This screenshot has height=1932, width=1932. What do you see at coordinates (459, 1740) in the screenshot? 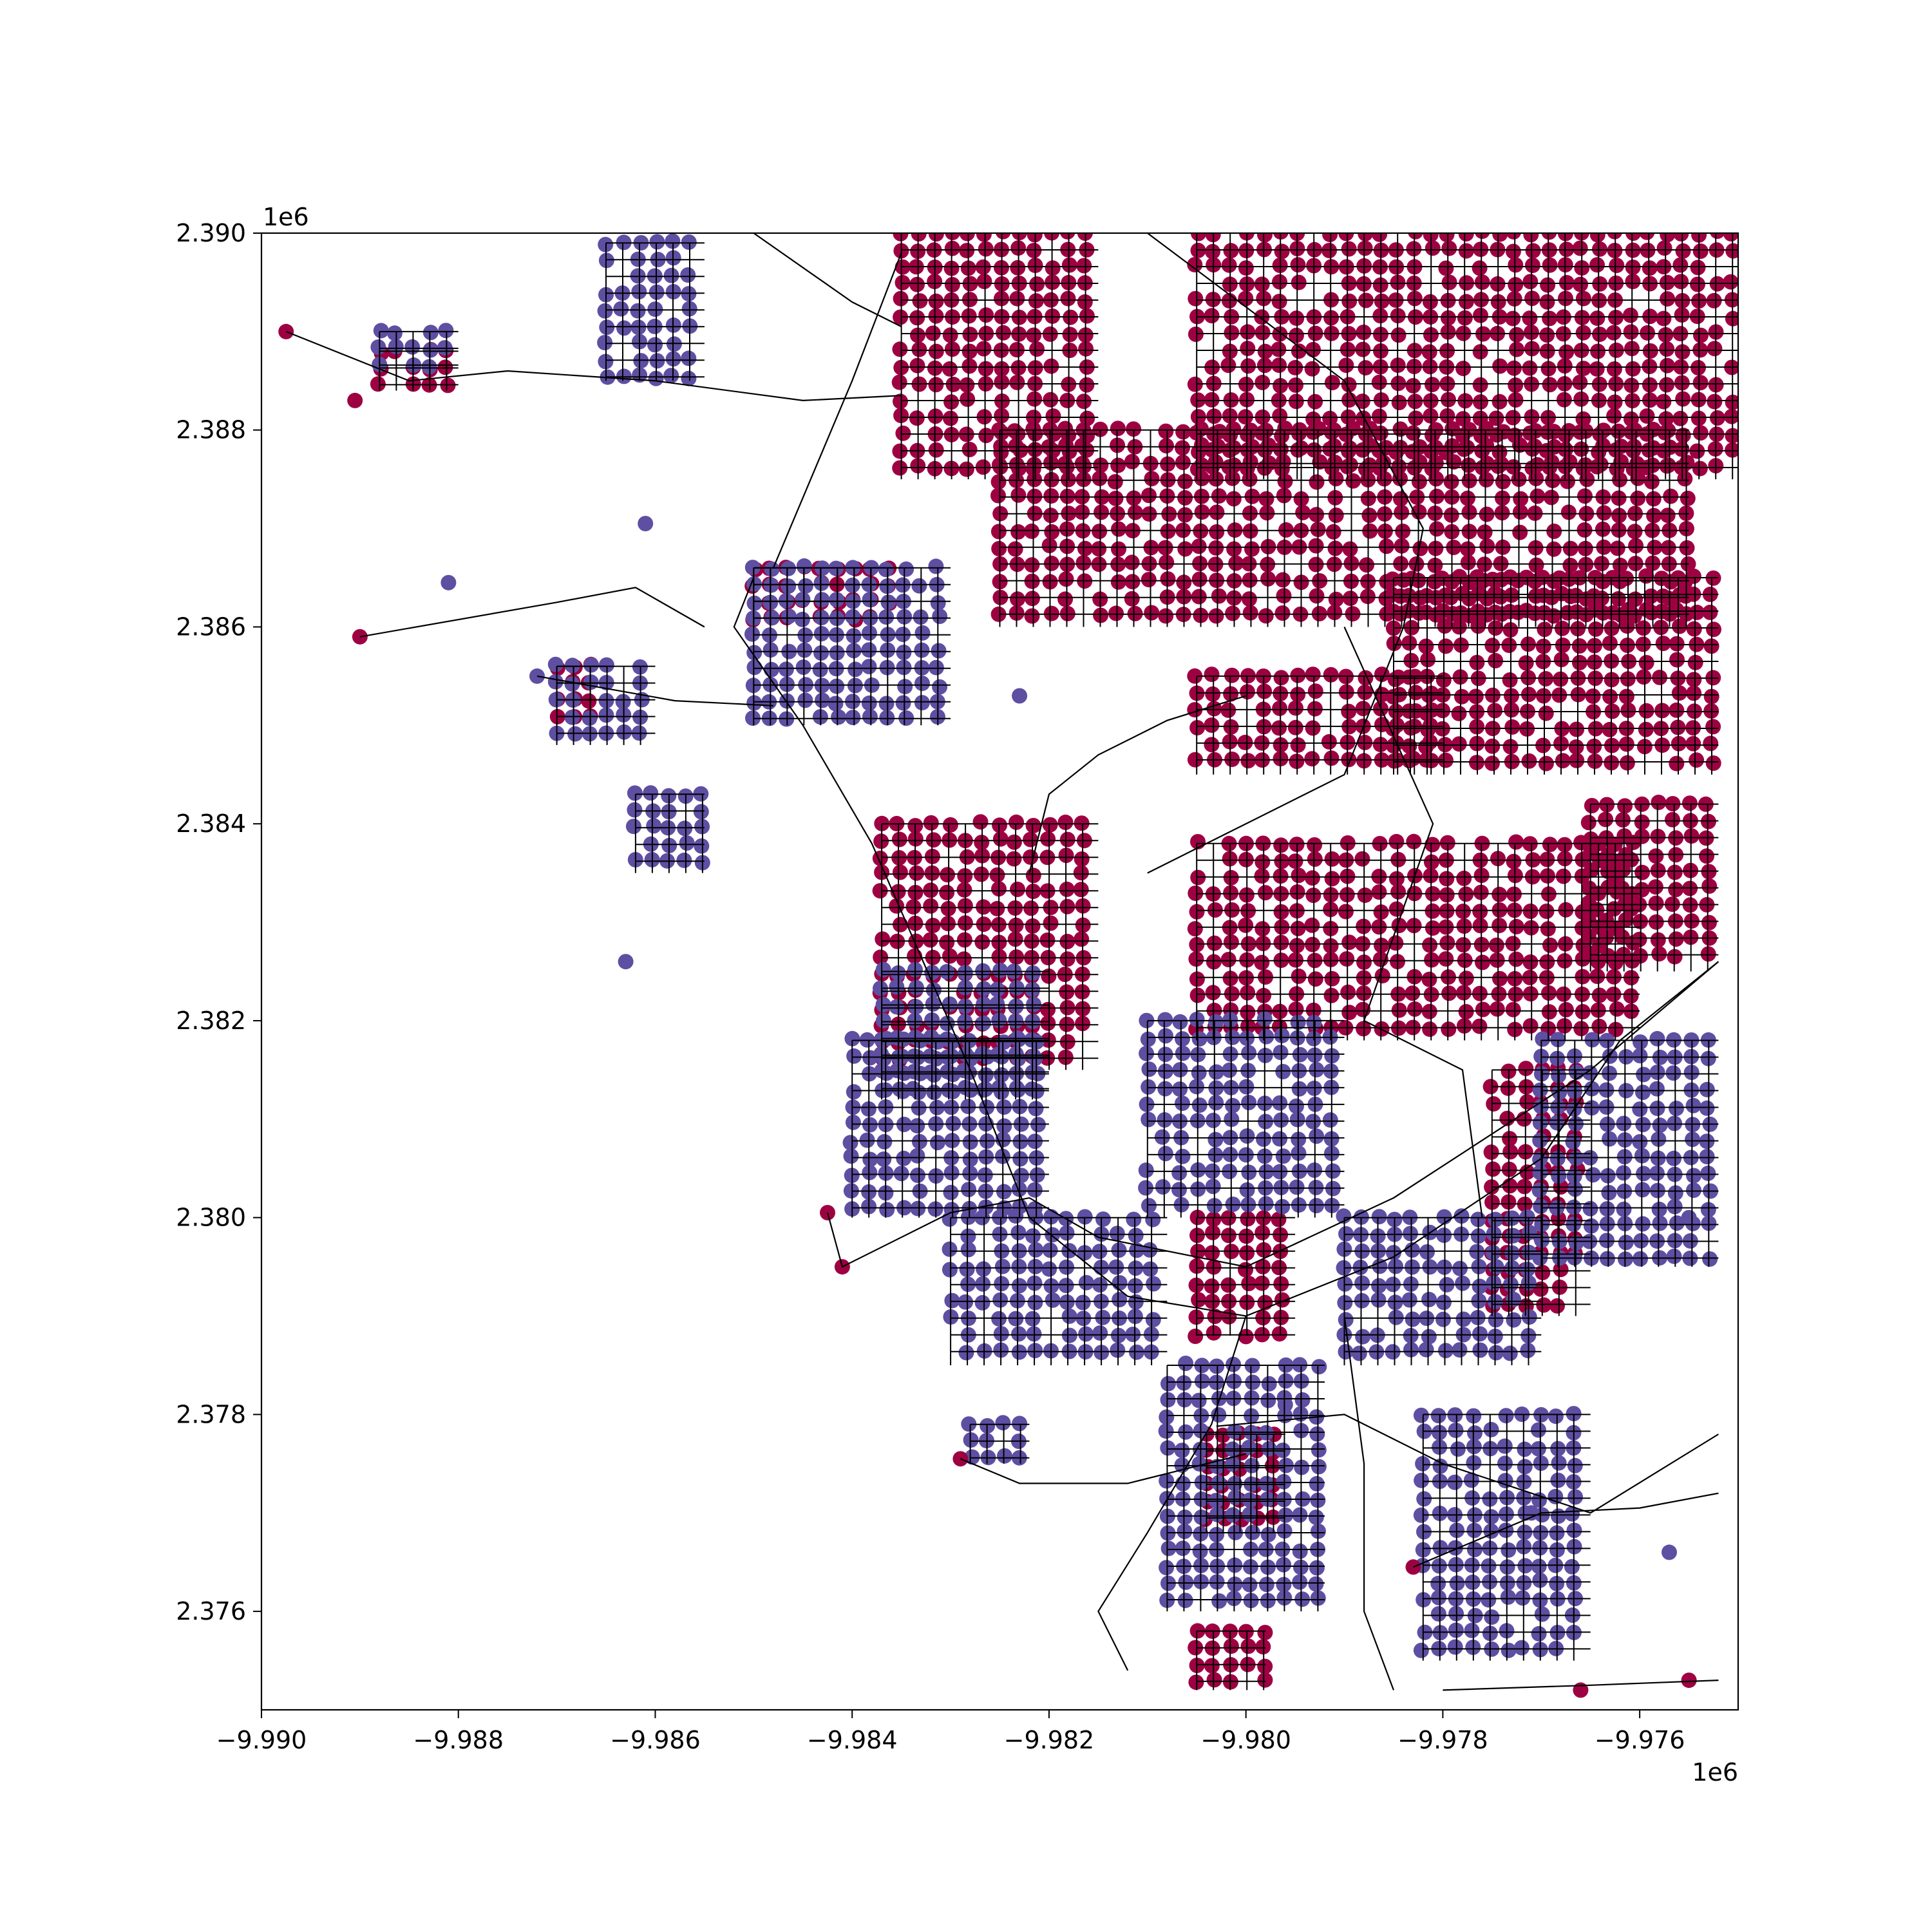
I see `x-tick-label: −9.988` at bounding box center [459, 1740].